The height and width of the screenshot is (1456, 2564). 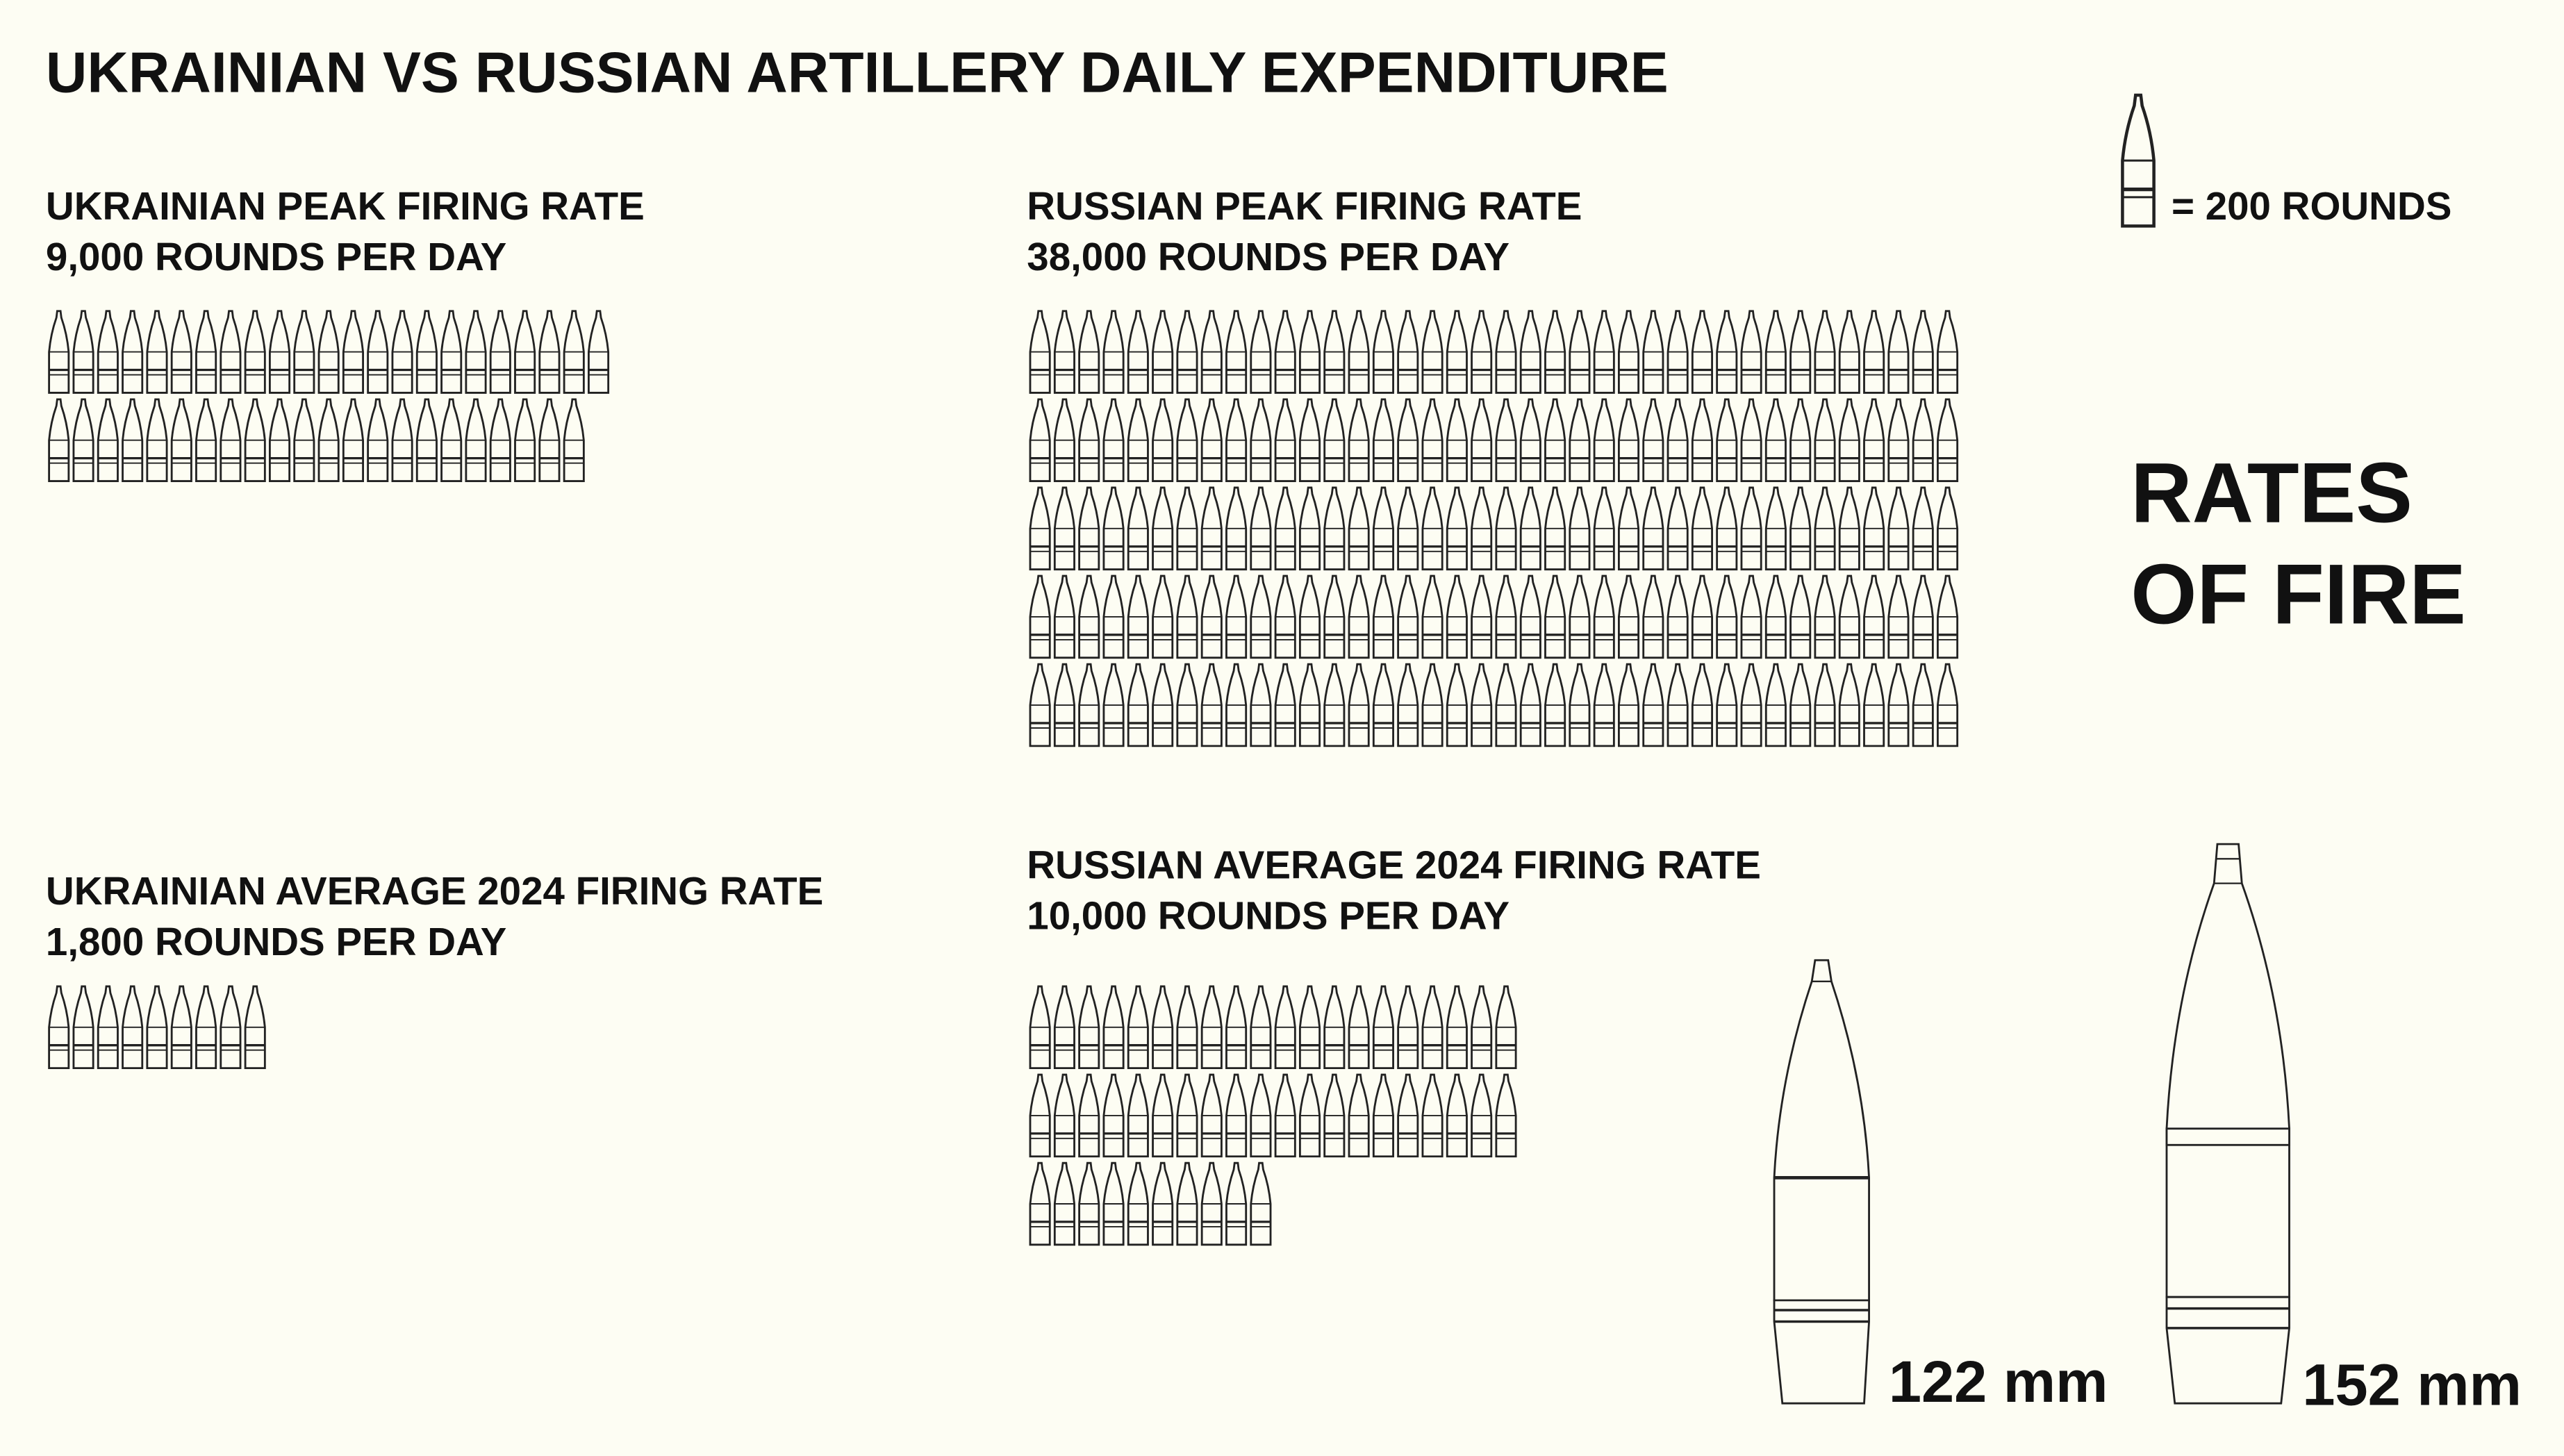 What do you see at coordinates (1268, 257) in the screenshot?
I see `group-subtitle: 38,000 ROUNDS PER DAY` at bounding box center [1268, 257].